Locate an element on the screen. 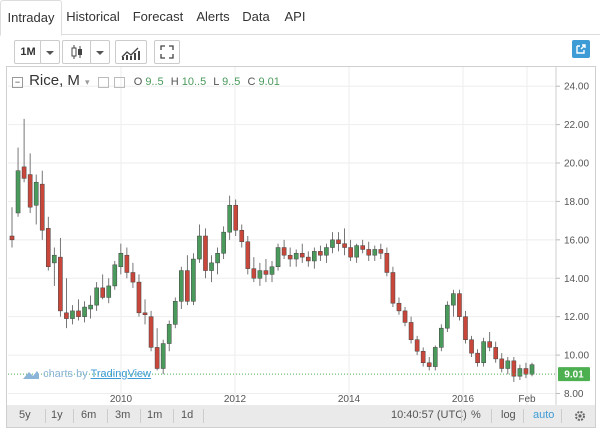 The width and height of the screenshot is (600, 433). ohlc-high-label: H is located at coordinates (174, 82).